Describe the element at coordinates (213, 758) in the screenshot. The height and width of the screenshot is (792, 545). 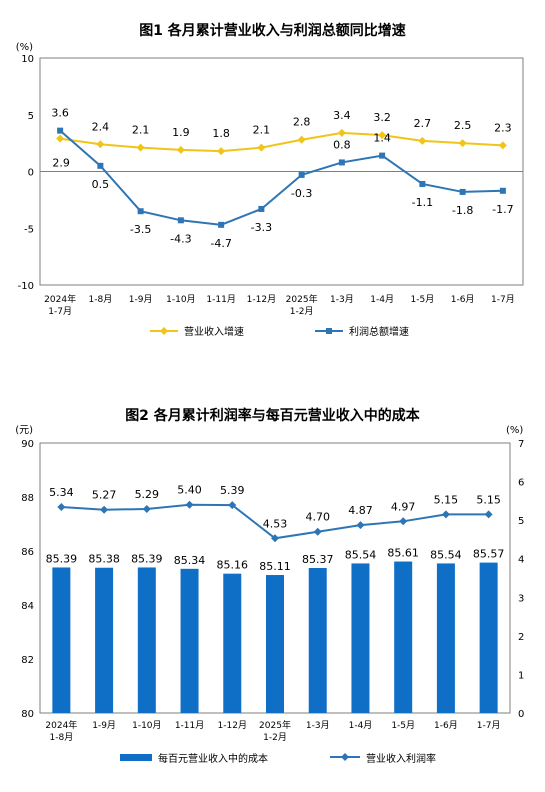
I see `chart2-legend-label: 每百元营业收入中的成本` at that location.